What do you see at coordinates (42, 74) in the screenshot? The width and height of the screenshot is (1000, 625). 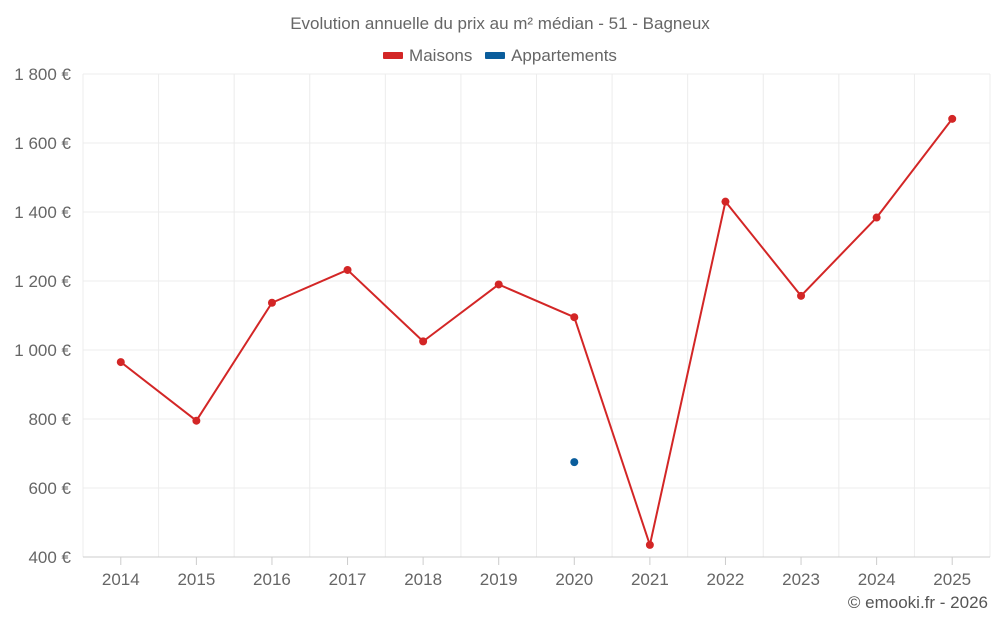 I see `y-tick-label: 1 800 €` at bounding box center [42, 74].